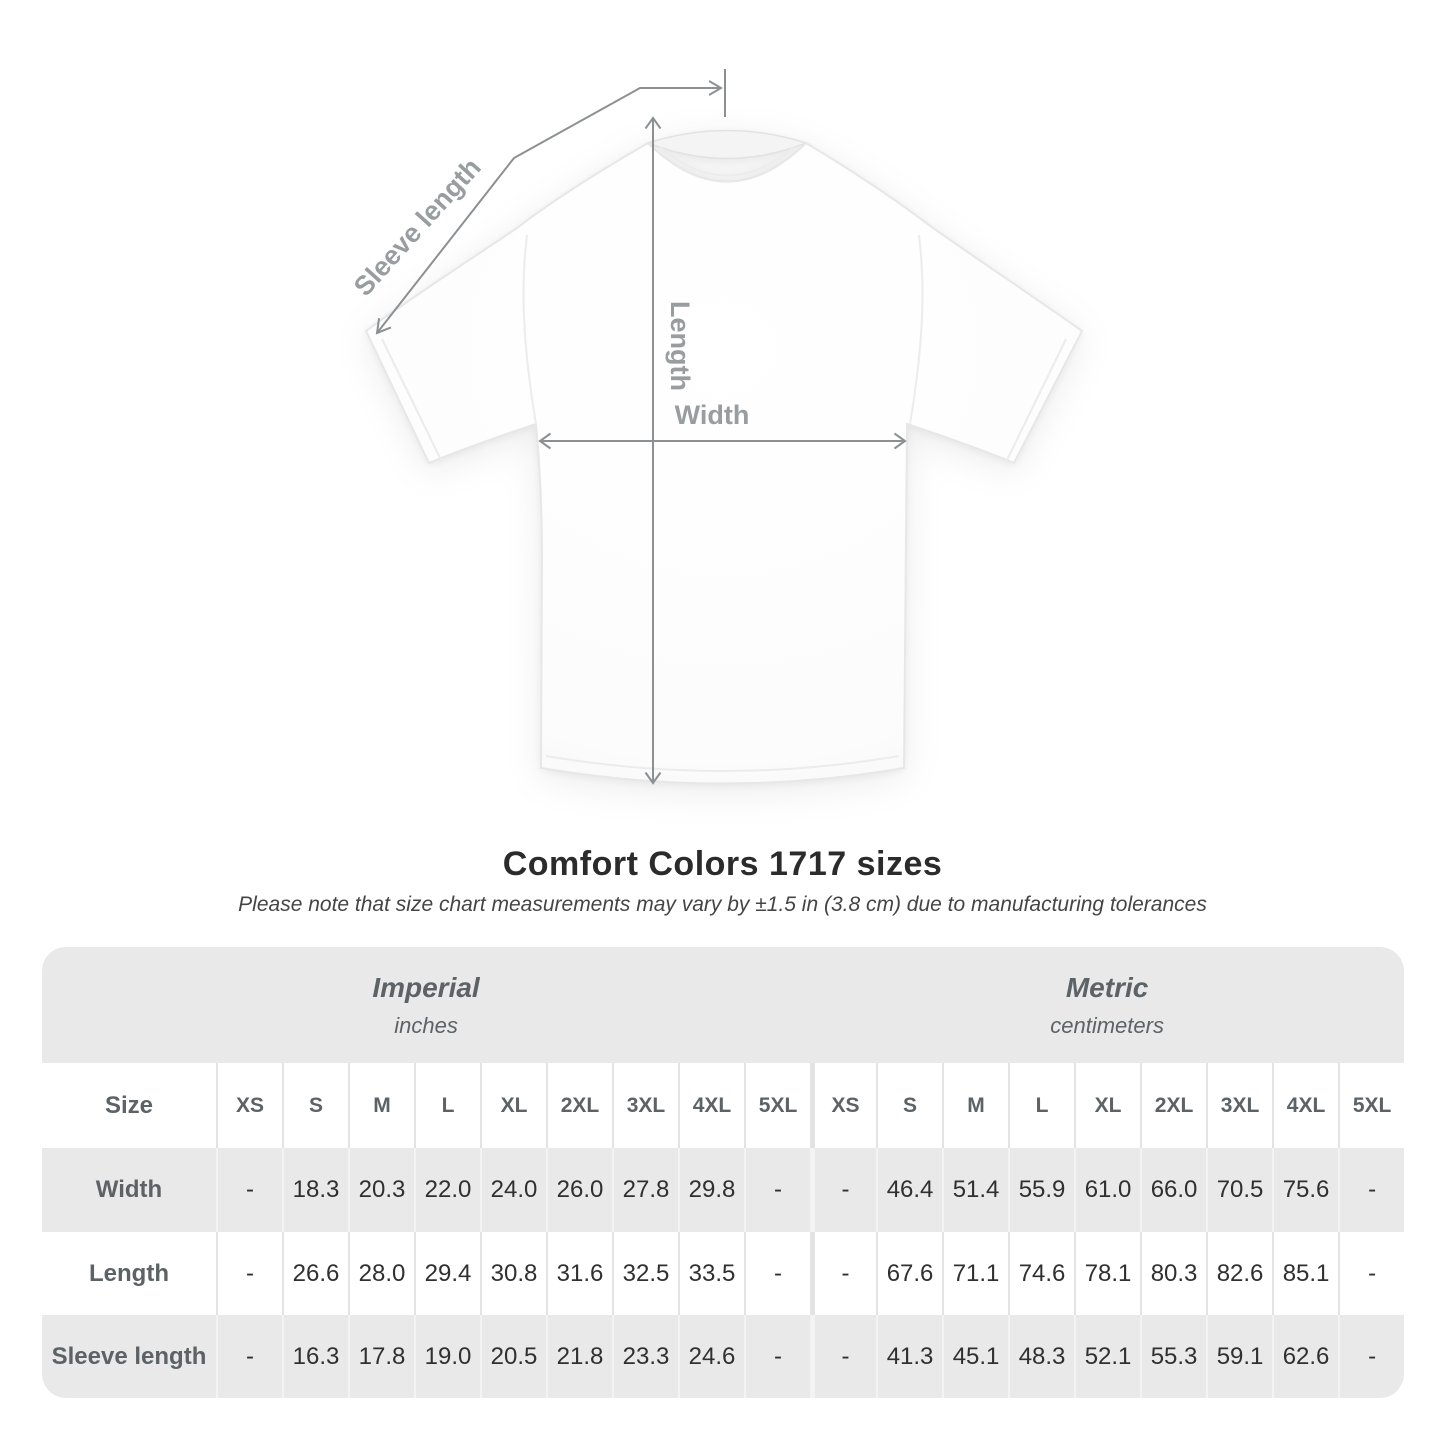 This screenshot has height=1445, width=1445. What do you see at coordinates (975, 1273) in the screenshot?
I see `length-metric-m: 71.1` at bounding box center [975, 1273].